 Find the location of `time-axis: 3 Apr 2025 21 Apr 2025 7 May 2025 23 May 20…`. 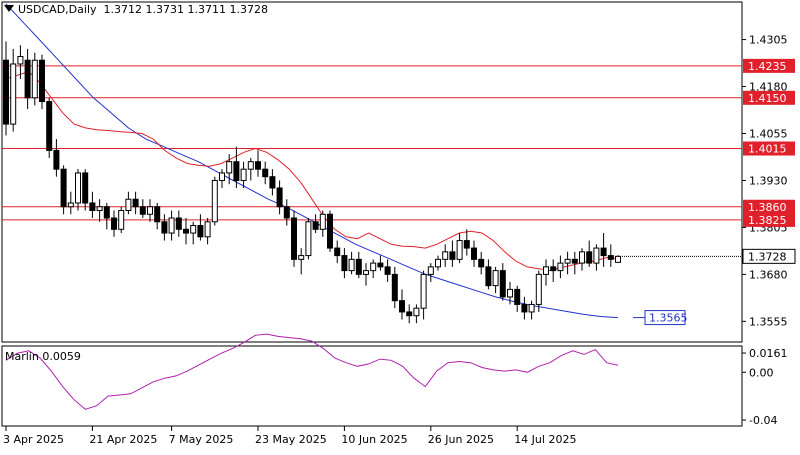

time-axis: 3 Apr 2025 21 Apr 2025 7 May 2025 23 May 20… is located at coordinates (289, 436).